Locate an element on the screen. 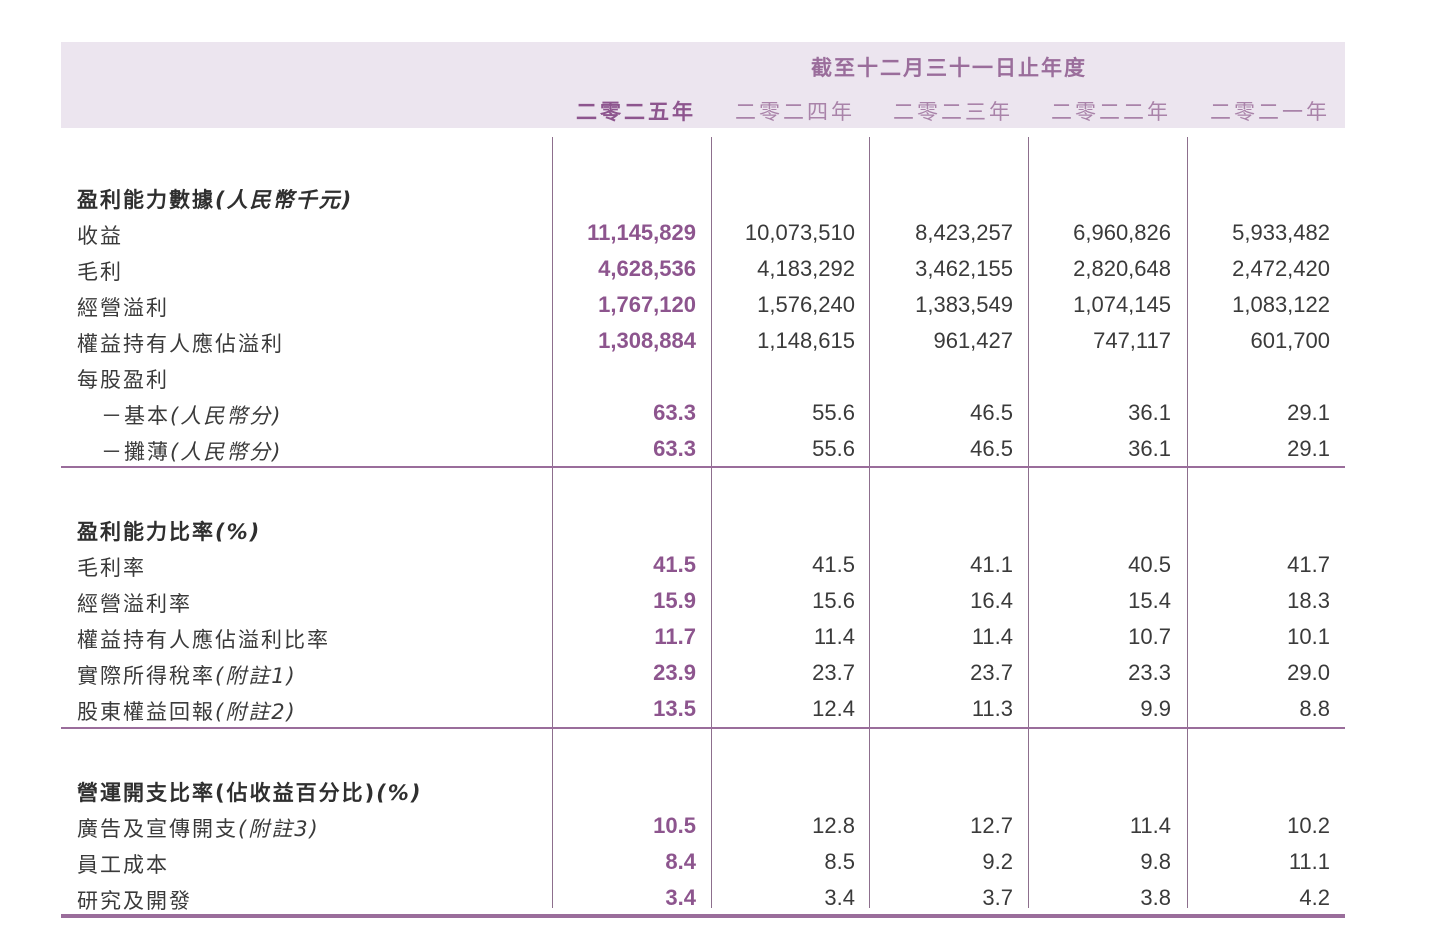 This screenshot has width=1430, height=944. value-cell-二零二二年: 9.8 is located at coordinates (1155, 861).